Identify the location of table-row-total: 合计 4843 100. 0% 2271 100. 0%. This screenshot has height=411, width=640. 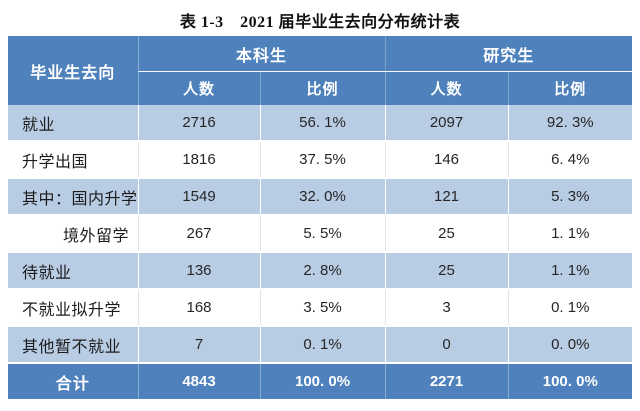
(320, 381).